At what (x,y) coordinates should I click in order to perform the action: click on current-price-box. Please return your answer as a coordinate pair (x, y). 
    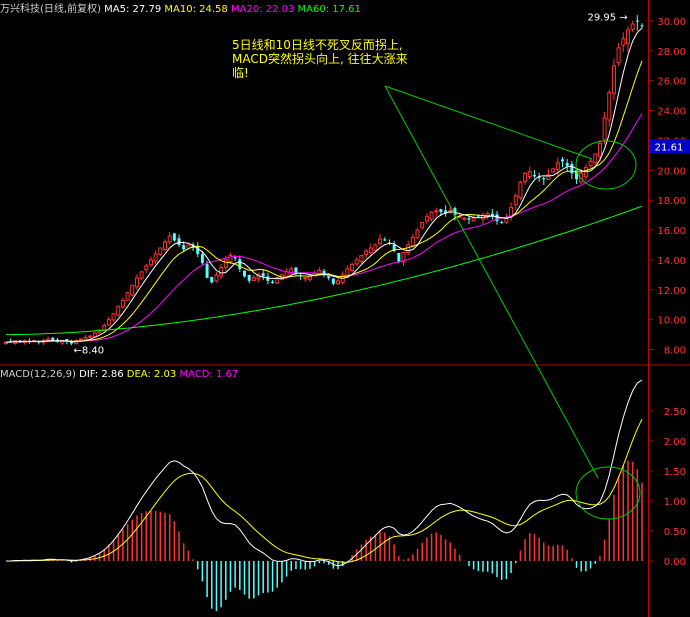
    Looking at the image, I should click on (669, 146).